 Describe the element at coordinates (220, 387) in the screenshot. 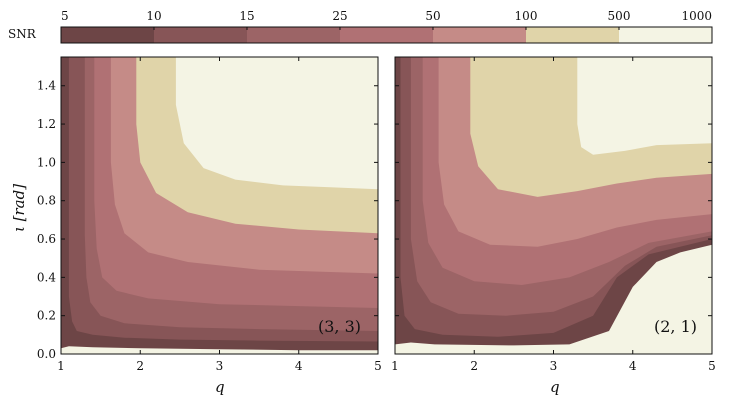

I see `x-axis-label-left: q` at that location.